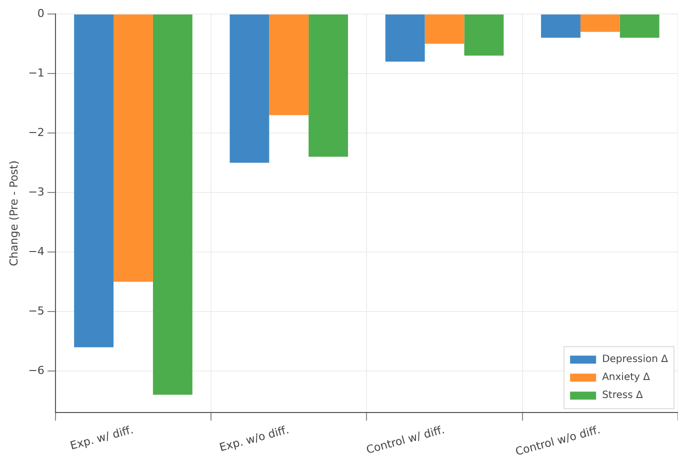 Image resolution: width=678 pixels, height=470 pixels. What do you see at coordinates (558, 440) in the screenshot?
I see `x-tick-label: Control w/o diff.` at bounding box center [558, 440].